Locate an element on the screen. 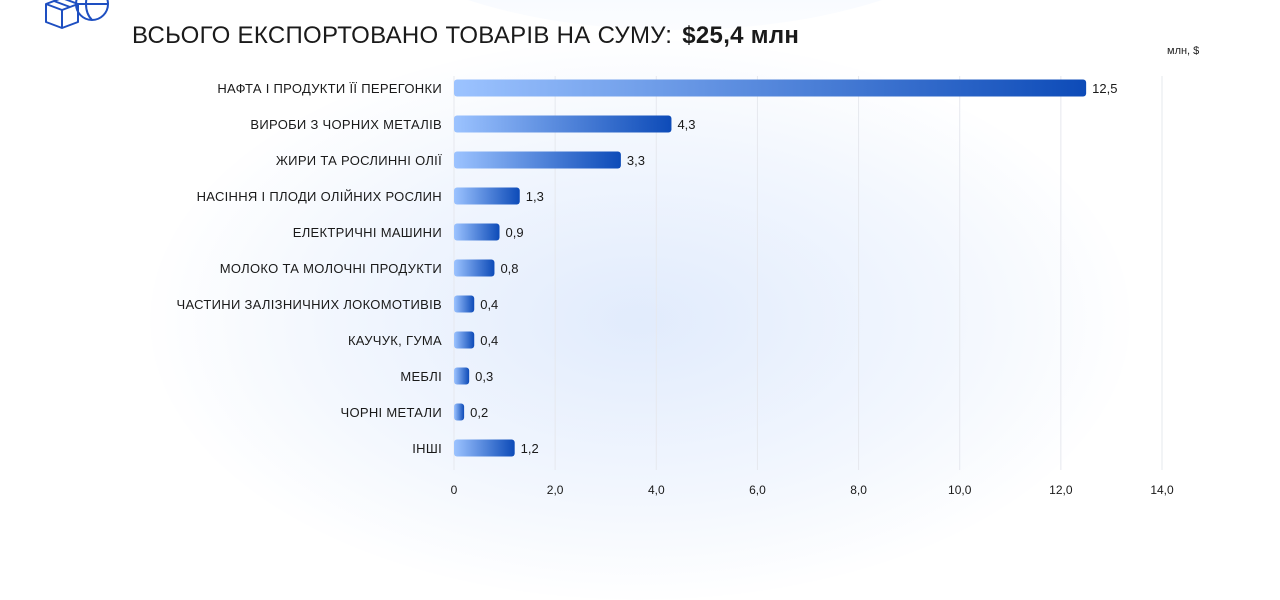 Image resolution: width=1280 pixels, height=600 pixels. category-label: ВИРОБИ З ЧОРНИХ МЕТАЛІВ is located at coordinates (346, 124).